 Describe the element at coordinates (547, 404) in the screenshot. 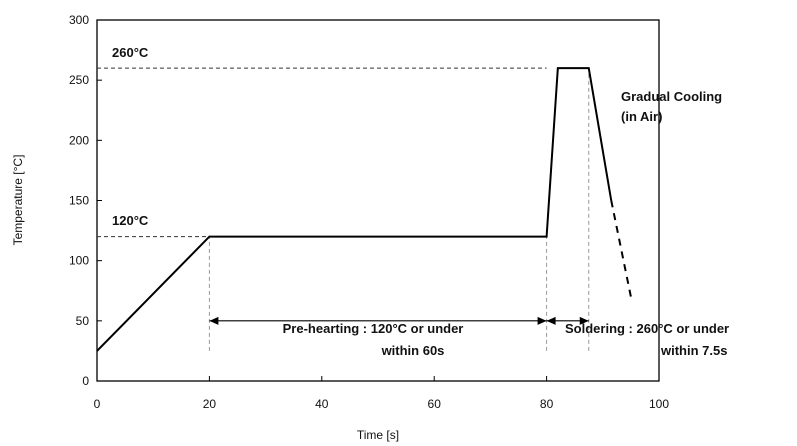

I see `x-tick-label: 80` at that location.